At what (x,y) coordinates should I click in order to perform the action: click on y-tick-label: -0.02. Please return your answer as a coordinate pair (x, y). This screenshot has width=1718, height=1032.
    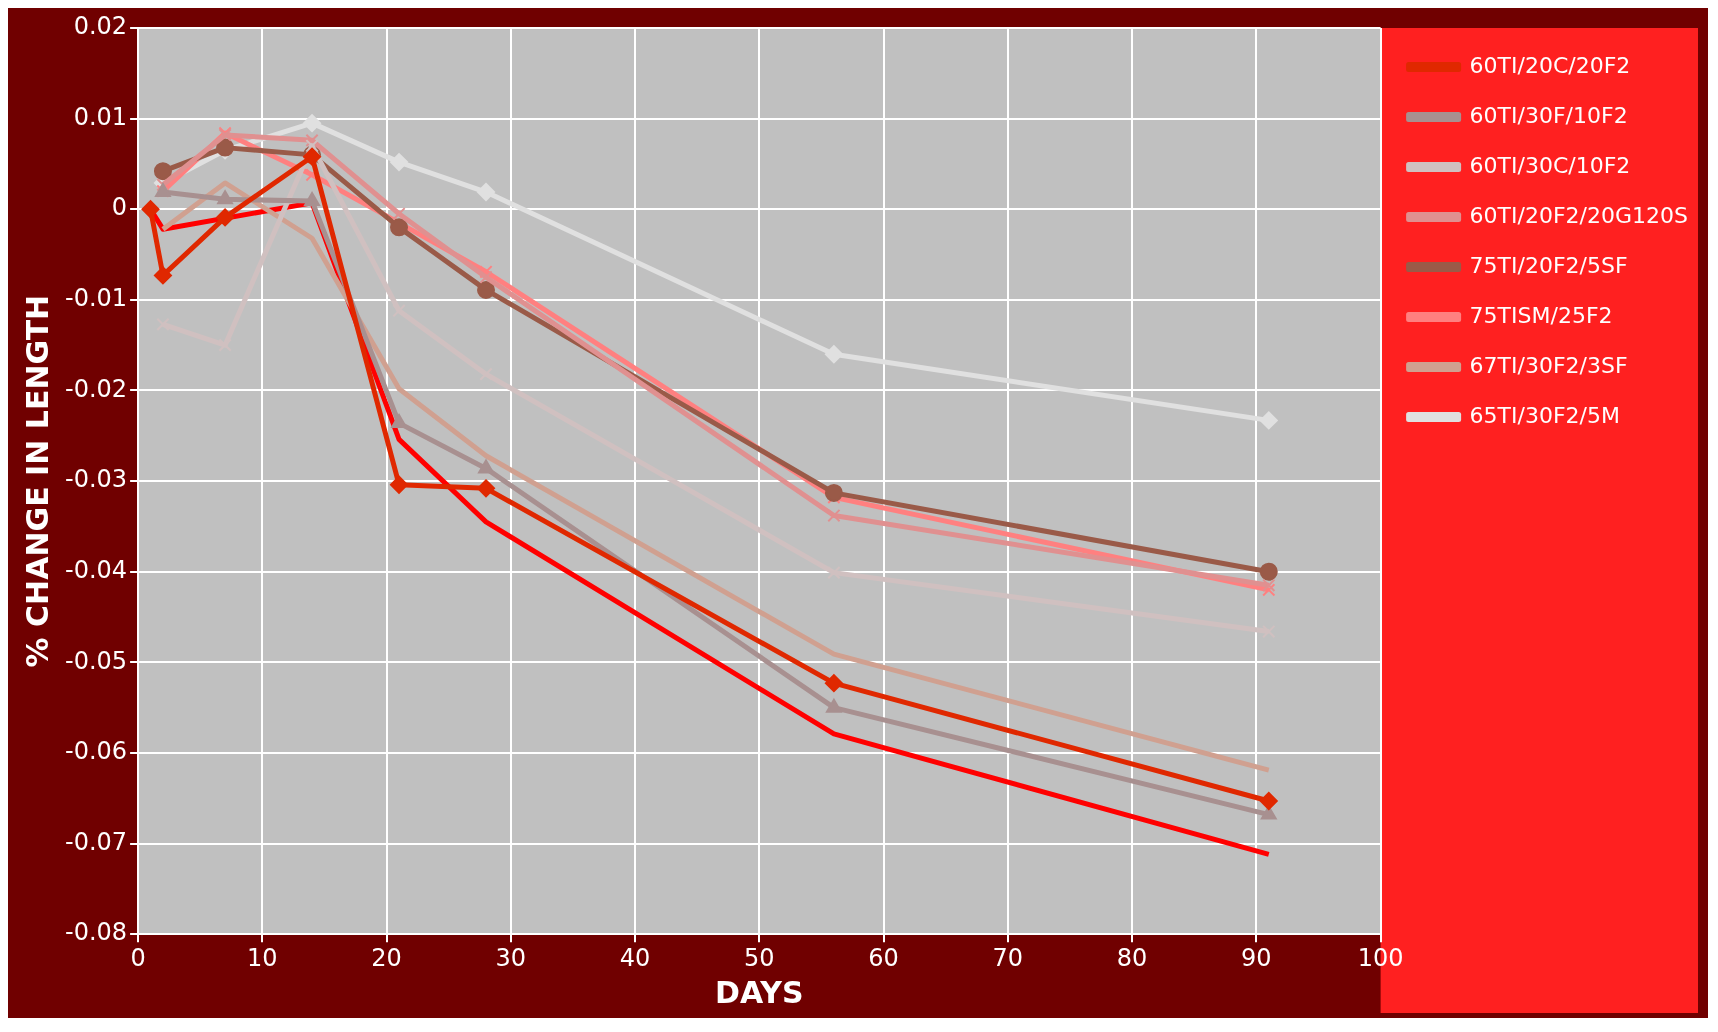
    Looking at the image, I should click on (96, 388).